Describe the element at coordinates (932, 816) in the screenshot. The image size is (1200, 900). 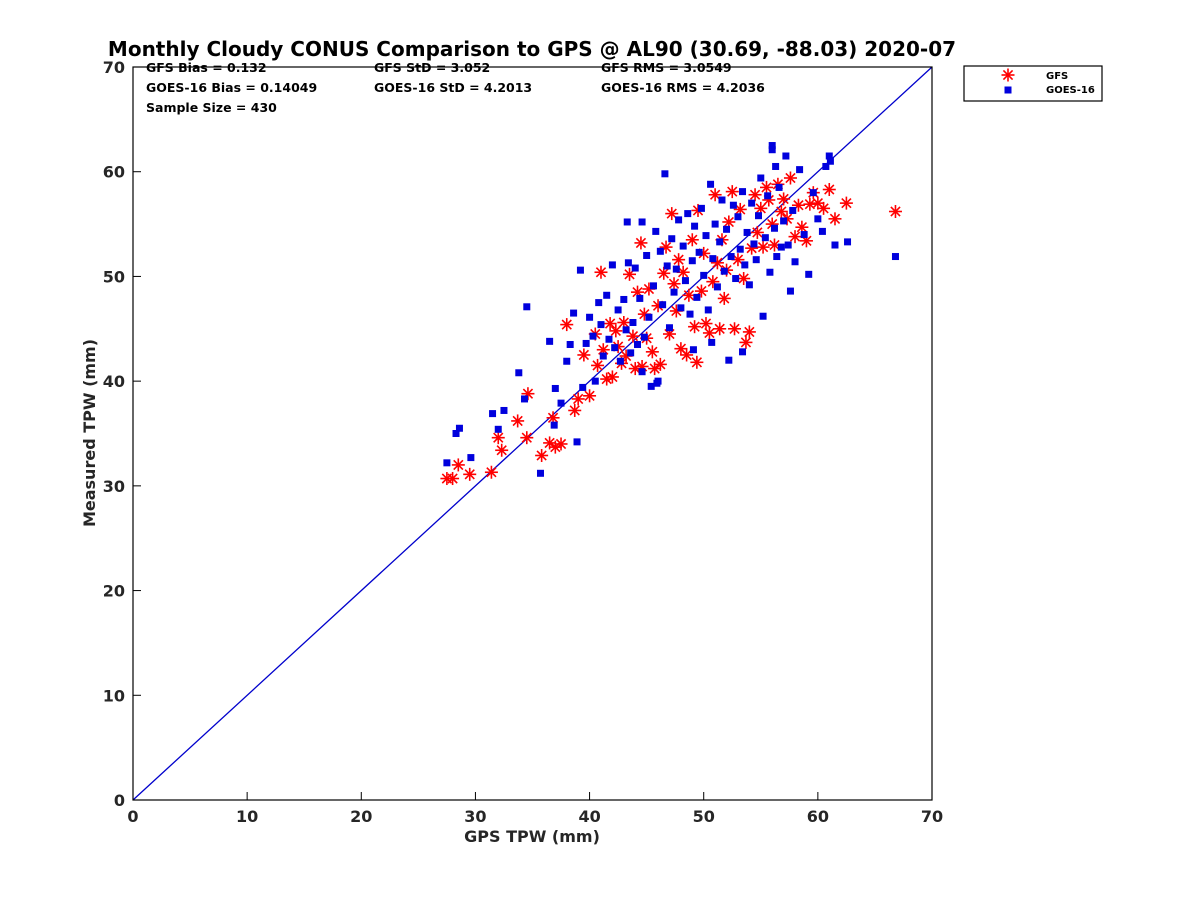
I see `x-tick-label: 70` at that location.